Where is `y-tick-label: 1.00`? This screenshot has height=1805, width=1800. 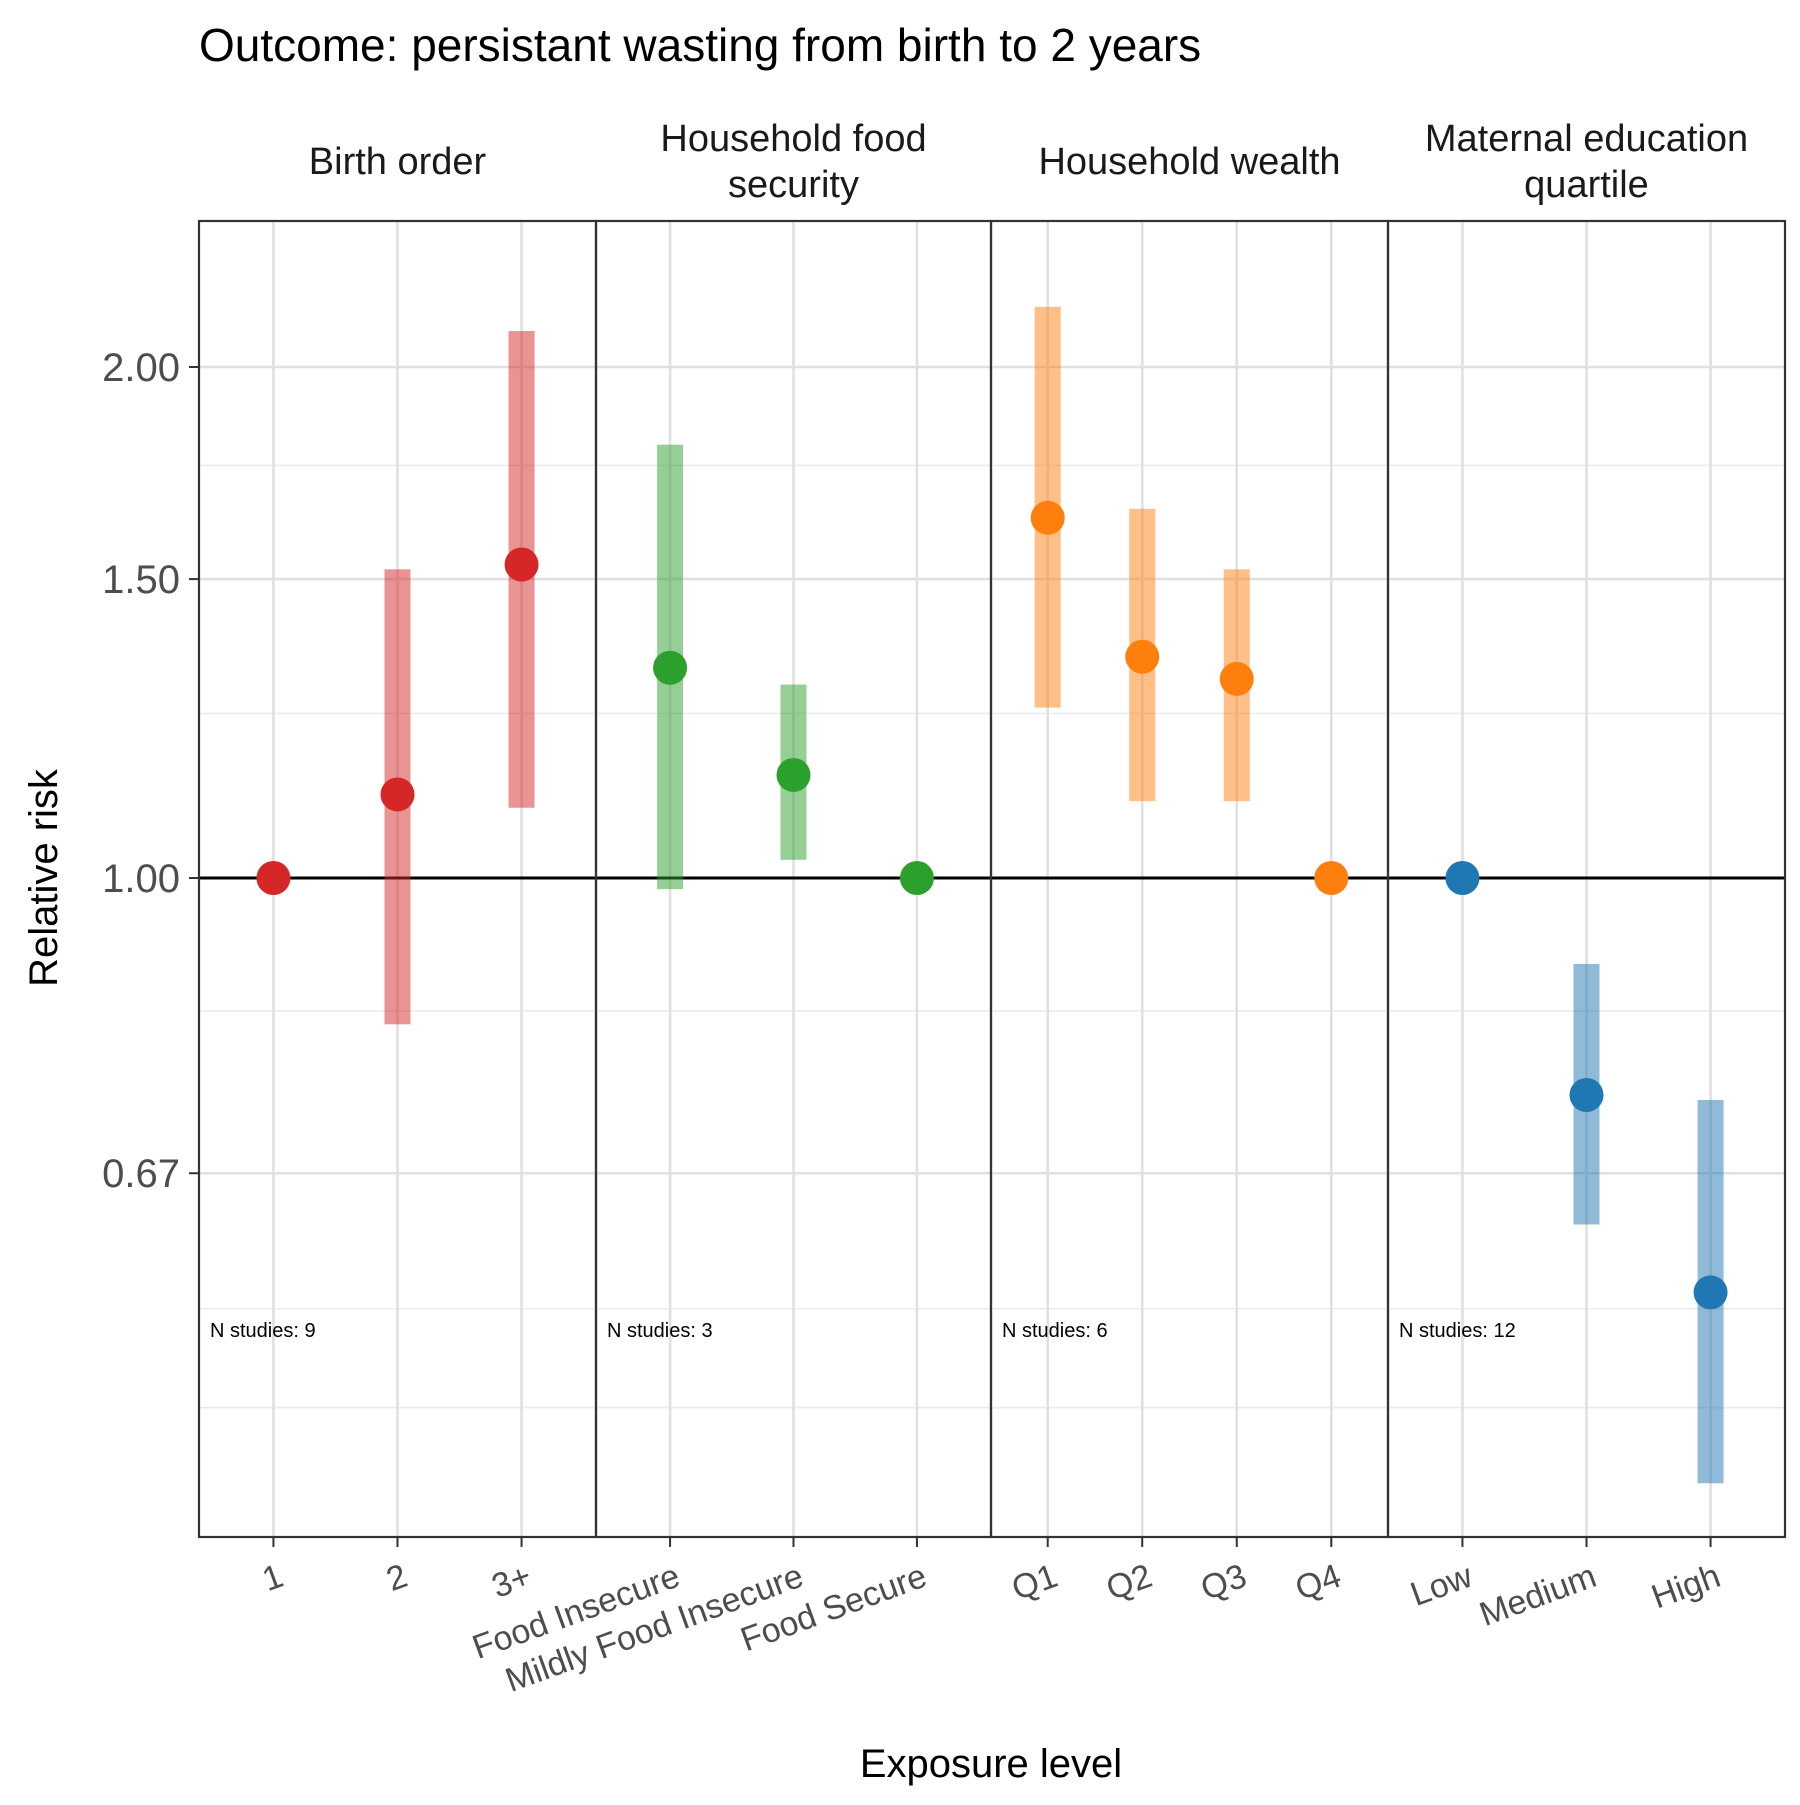 y-tick-label: 1.00 is located at coordinates (141, 879).